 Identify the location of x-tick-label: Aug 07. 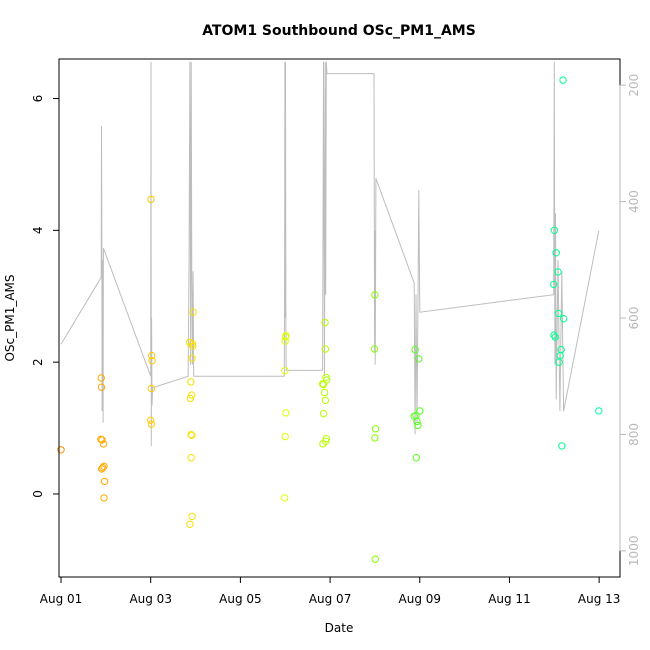
(330, 599).